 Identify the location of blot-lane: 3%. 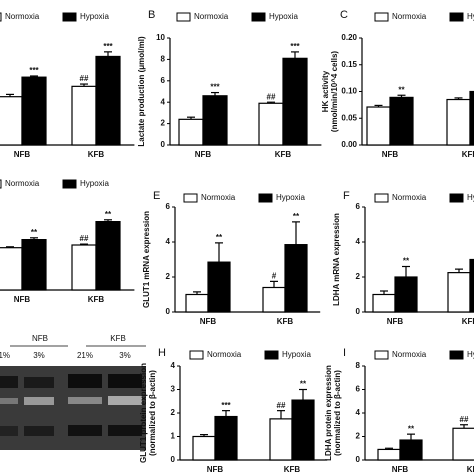
(125, 355).